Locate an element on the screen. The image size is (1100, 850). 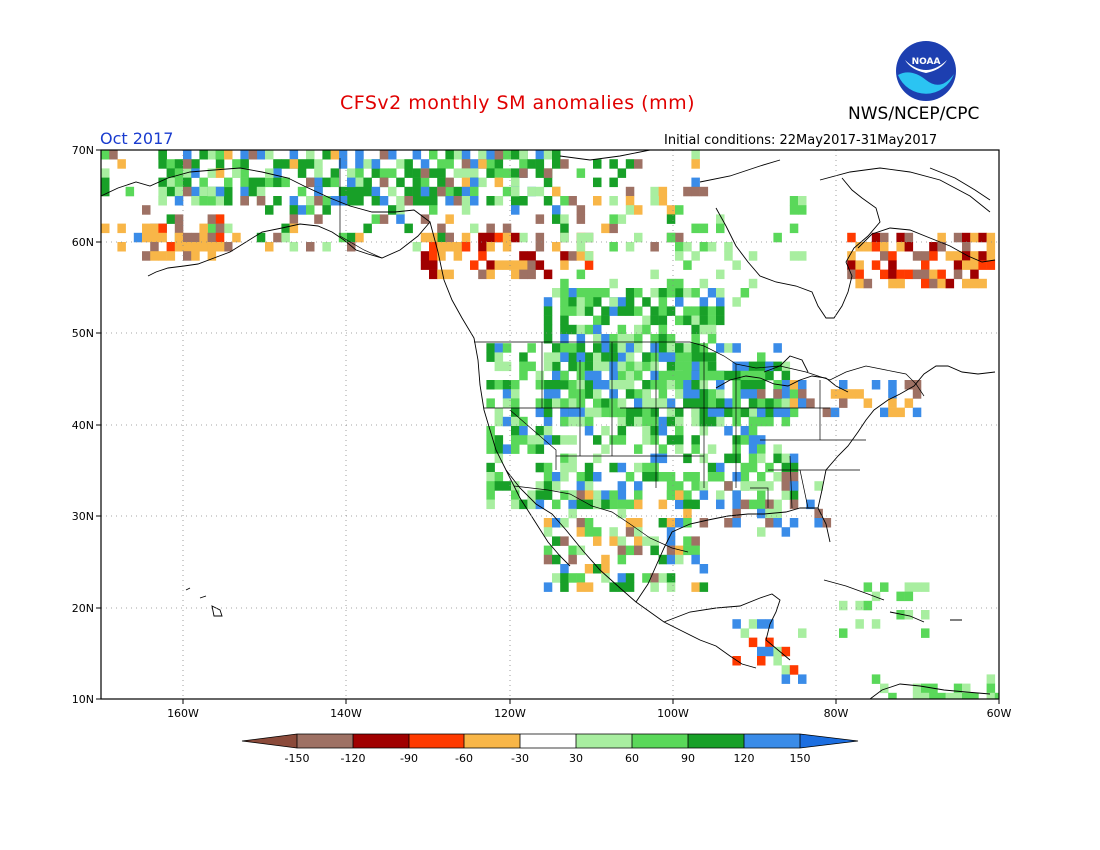
longitude-labels: 160W 140W 120W 100W 80W 60W is located at coordinates (589, 713).